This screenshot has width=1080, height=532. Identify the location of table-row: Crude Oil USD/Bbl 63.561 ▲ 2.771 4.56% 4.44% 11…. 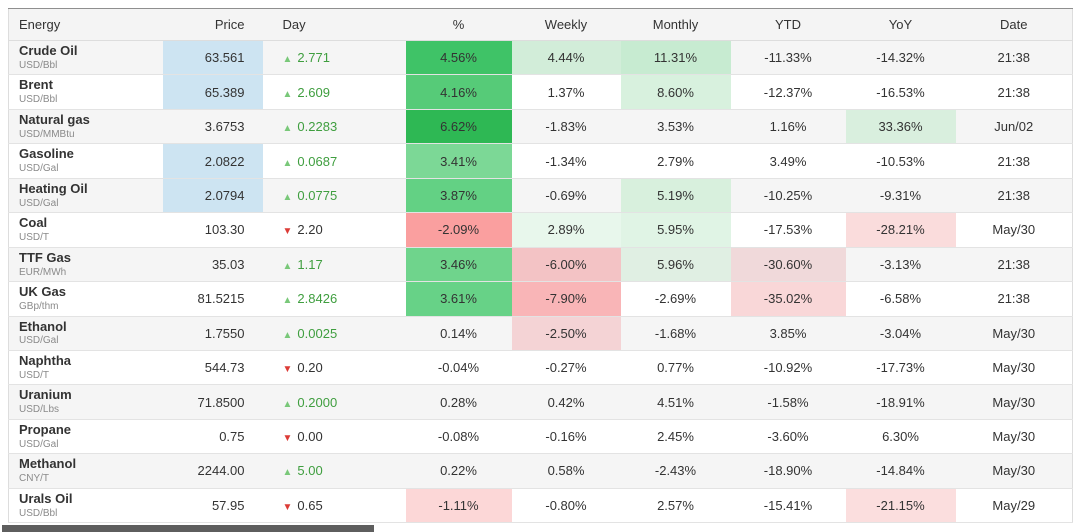
(540, 58).